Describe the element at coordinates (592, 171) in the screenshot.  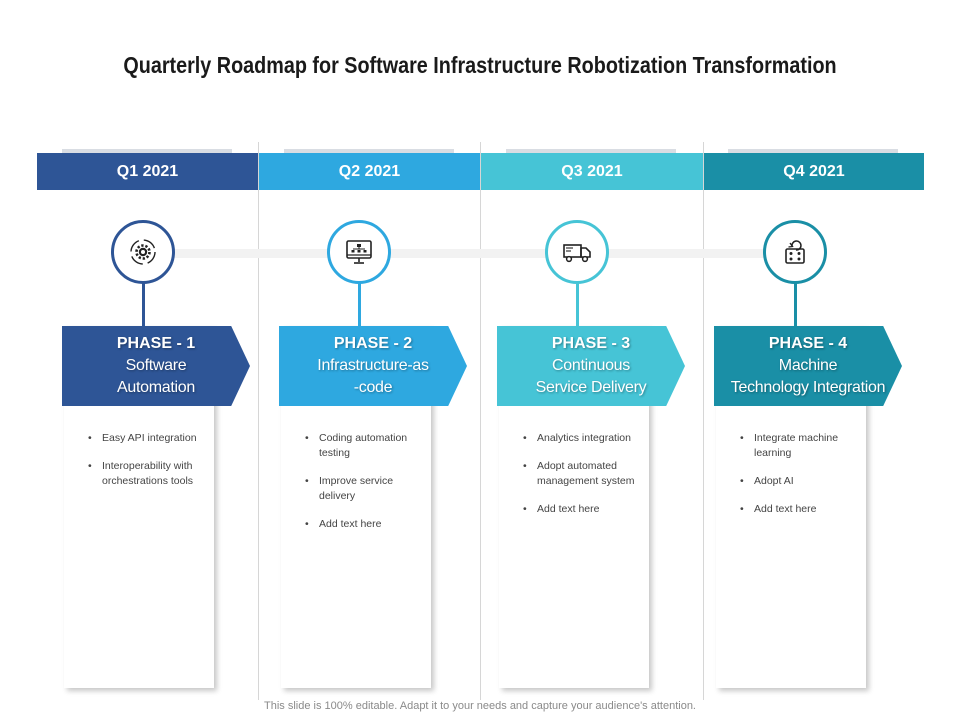
I see `quarter-header-q3: Q3 2021` at that location.